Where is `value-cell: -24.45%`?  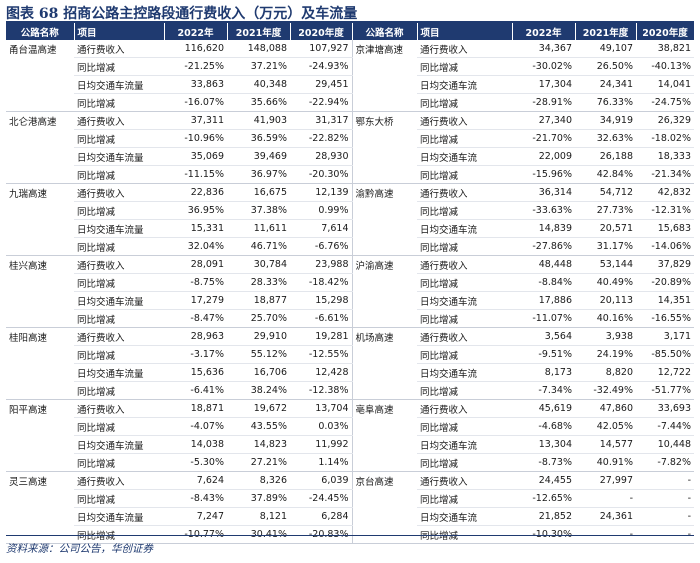 value-cell: -24.45% is located at coordinates (321, 498).